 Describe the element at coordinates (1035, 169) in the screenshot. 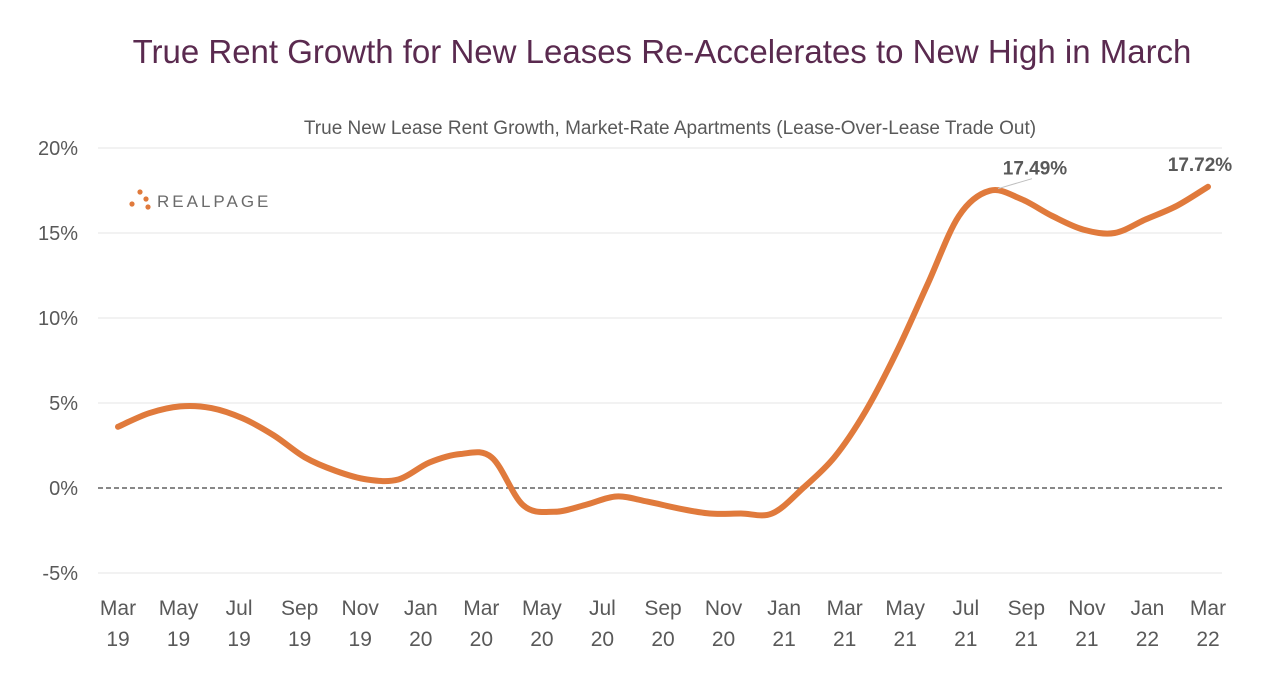

I see `data-label: 17.49%` at that location.